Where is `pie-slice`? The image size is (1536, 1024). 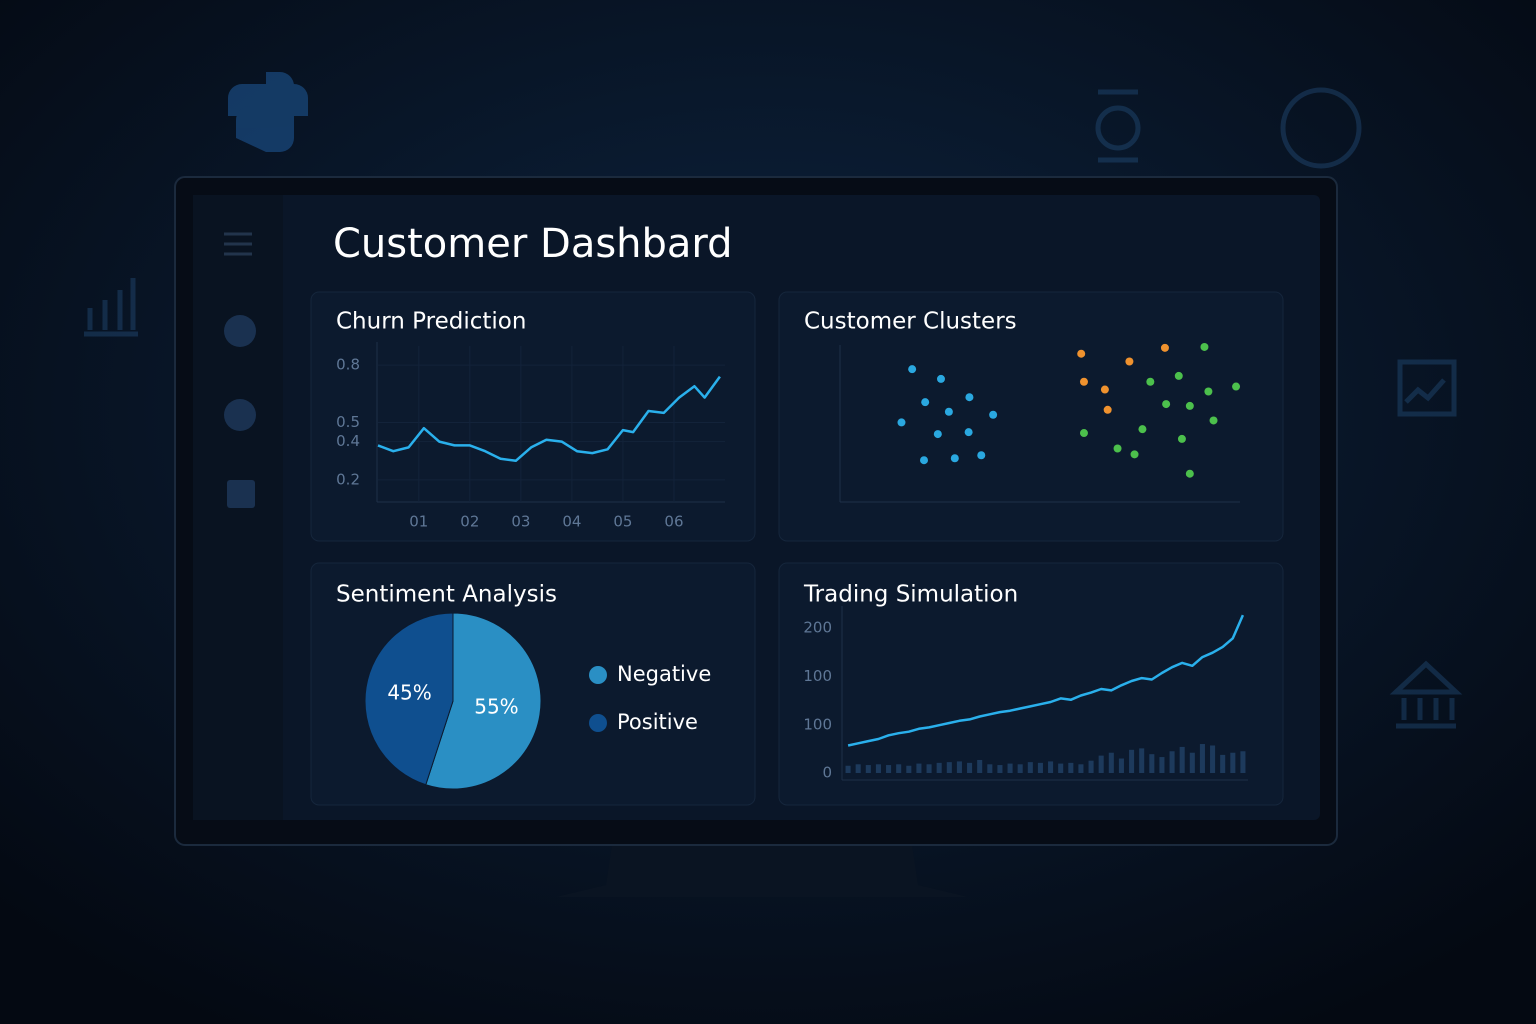 pie-slice is located at coordinates (409, 699).